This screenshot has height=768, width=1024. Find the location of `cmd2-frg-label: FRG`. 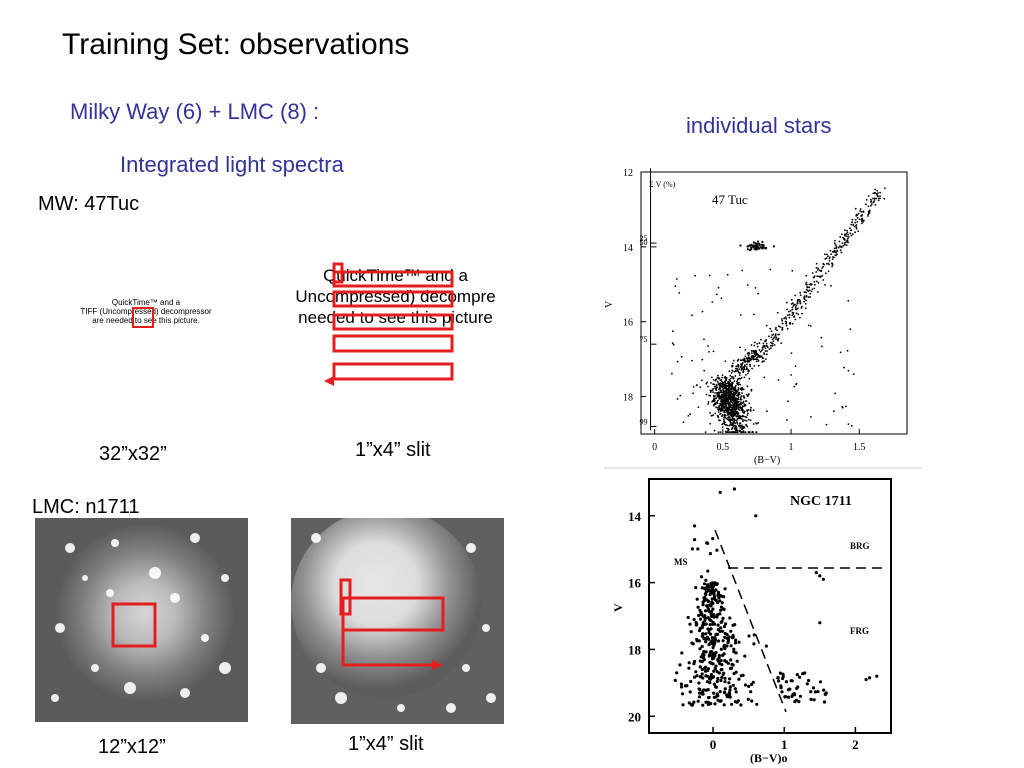

cmd2-frg-label: FRG is located at coordinates (859, 631).